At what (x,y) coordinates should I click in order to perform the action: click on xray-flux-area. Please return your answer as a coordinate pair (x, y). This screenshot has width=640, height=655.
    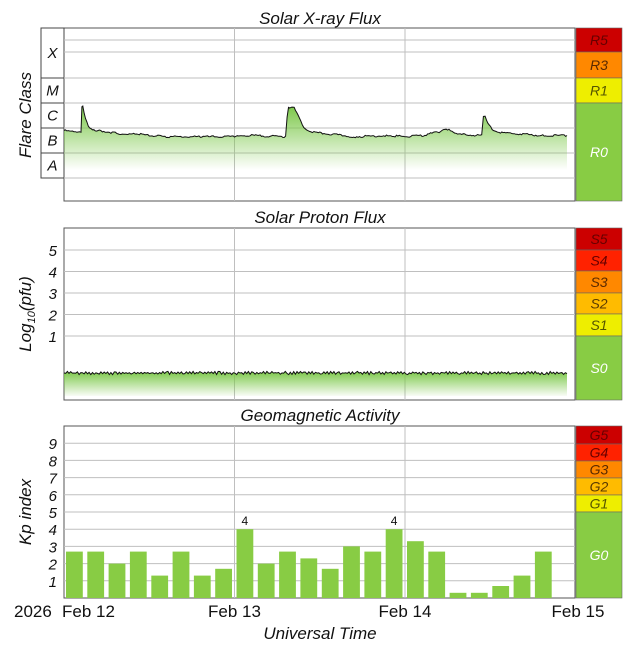
    Looking at the image, I should click on (315, 138).